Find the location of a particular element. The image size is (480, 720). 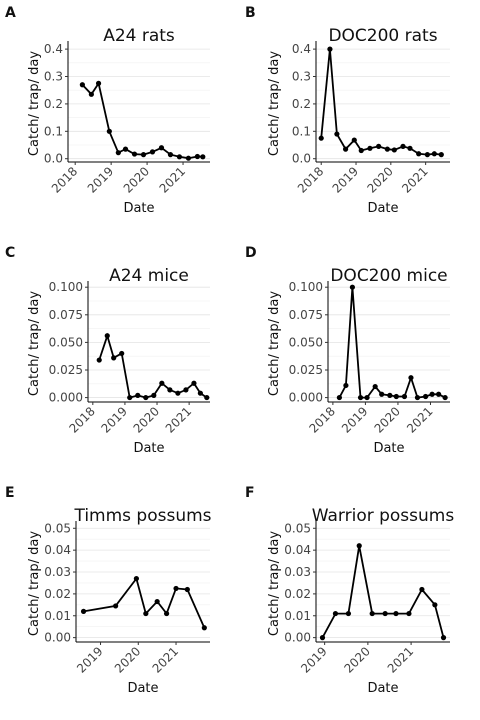

panel-tag: D is located at coordinates (251, 253).